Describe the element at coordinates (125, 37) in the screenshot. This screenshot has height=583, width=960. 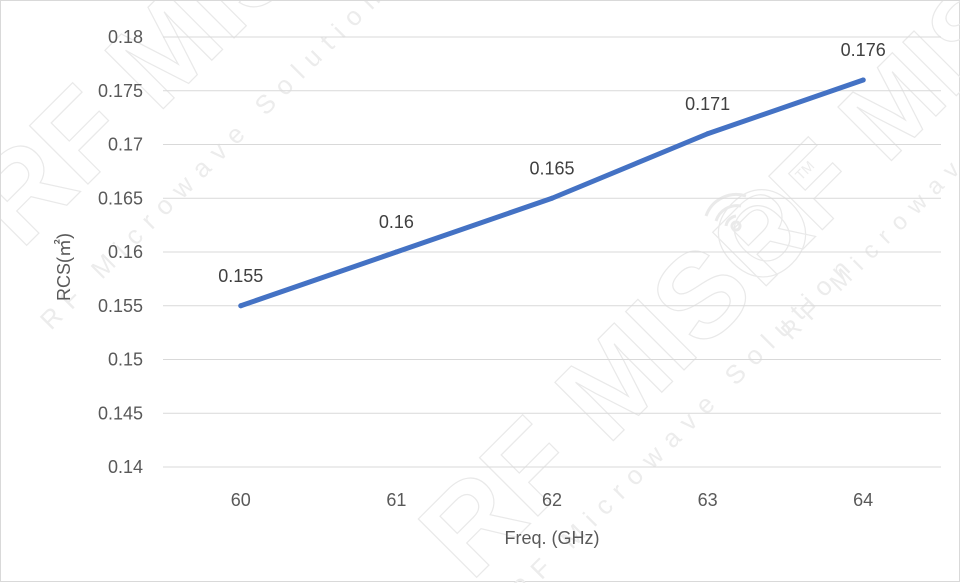
I see `y-tick-label: 0.18` at that location.